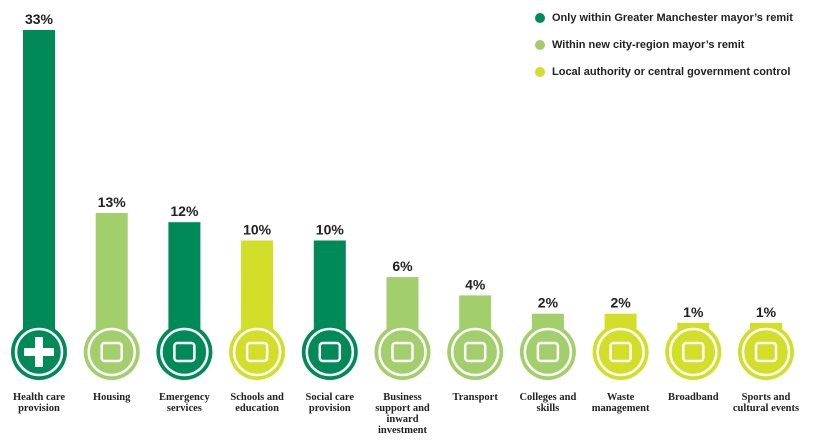 Image resolution: width=826 pixels, height=440 pixels. Describe the element at coordinates (112, 202) in the screenshot. I see `value-label: 13%` at that location.